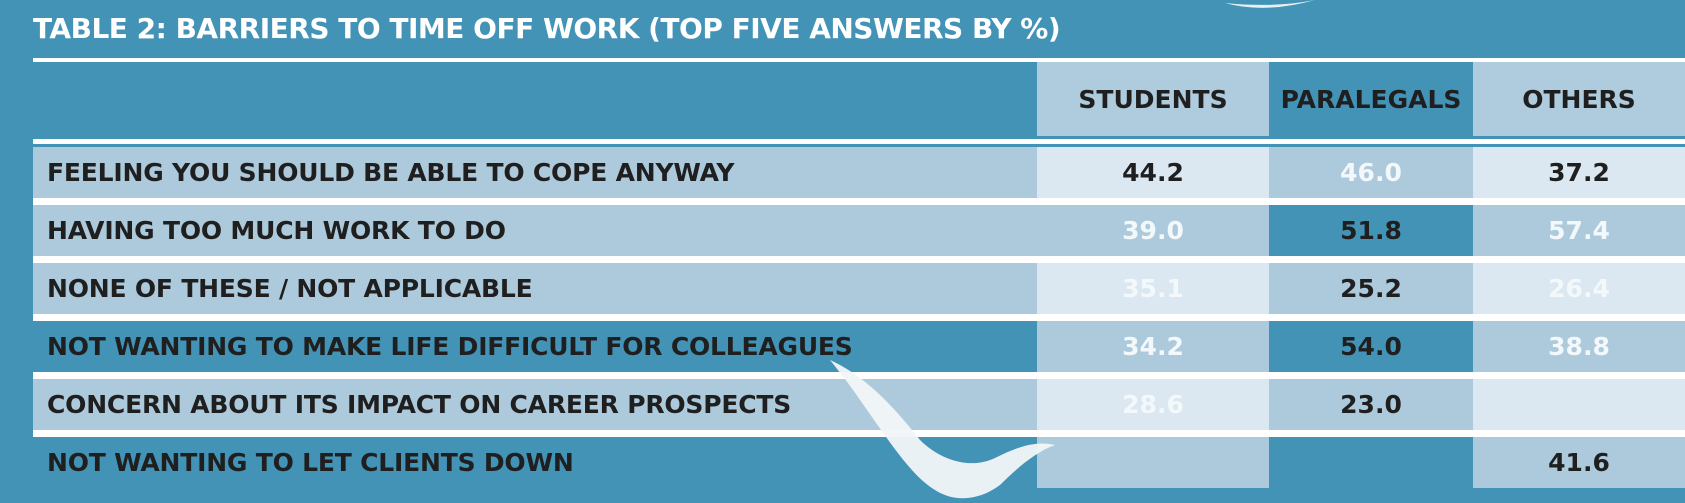  What do you see at coordinates (535, 288) in the screenshot?
I see `row-label: NONE OF THESE / NOT APPLICABLE` at bounding box center [535, 288].